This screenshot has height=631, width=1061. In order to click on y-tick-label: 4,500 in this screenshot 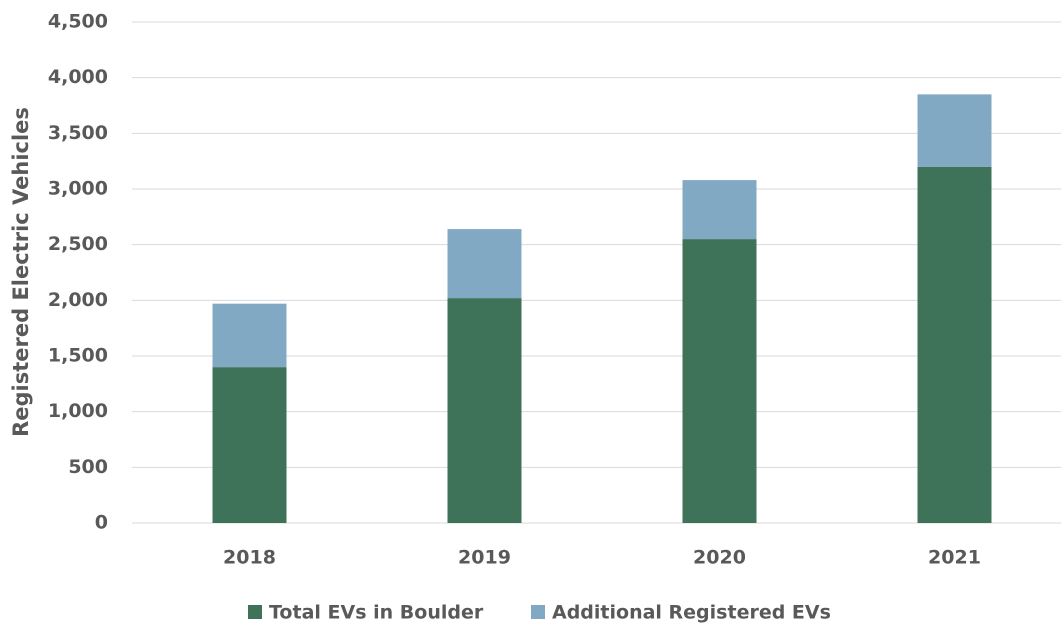, I will do `click(78, 22)`.